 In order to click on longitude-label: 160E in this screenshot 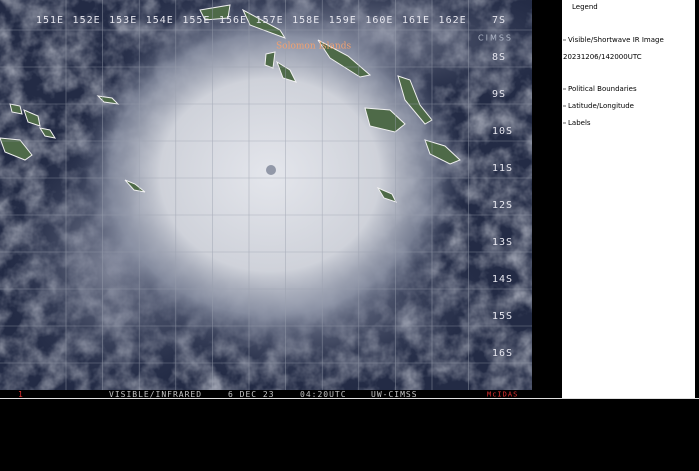, I will do `click(379, 20)`.